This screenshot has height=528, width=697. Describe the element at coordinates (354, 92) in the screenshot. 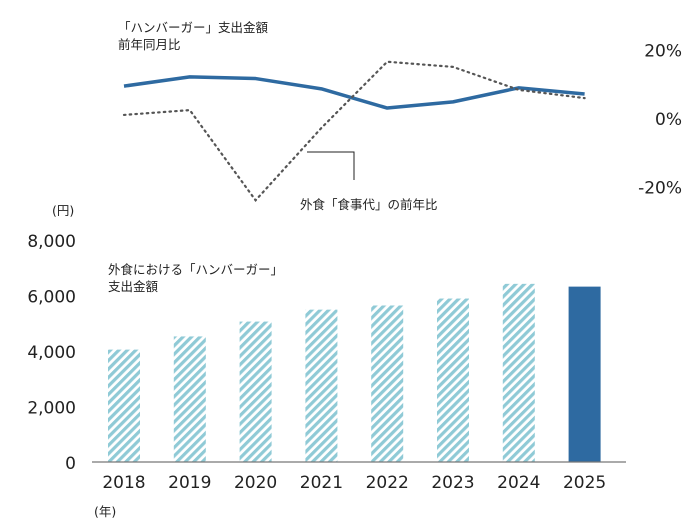

I see `line-series-hamburger` at that location.